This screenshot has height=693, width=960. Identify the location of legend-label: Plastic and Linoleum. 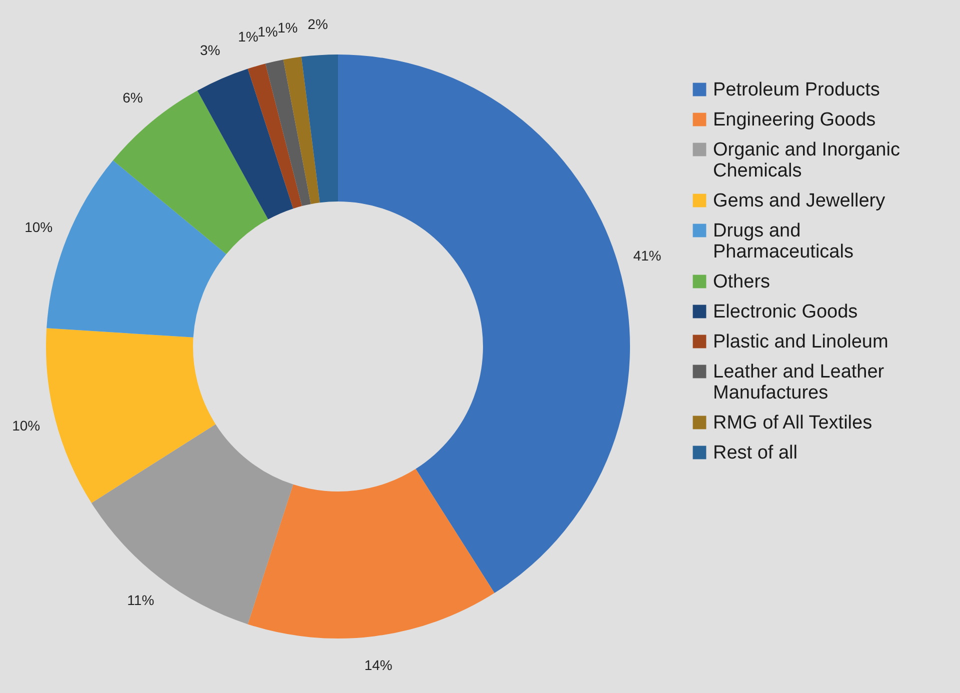
(800, 342).